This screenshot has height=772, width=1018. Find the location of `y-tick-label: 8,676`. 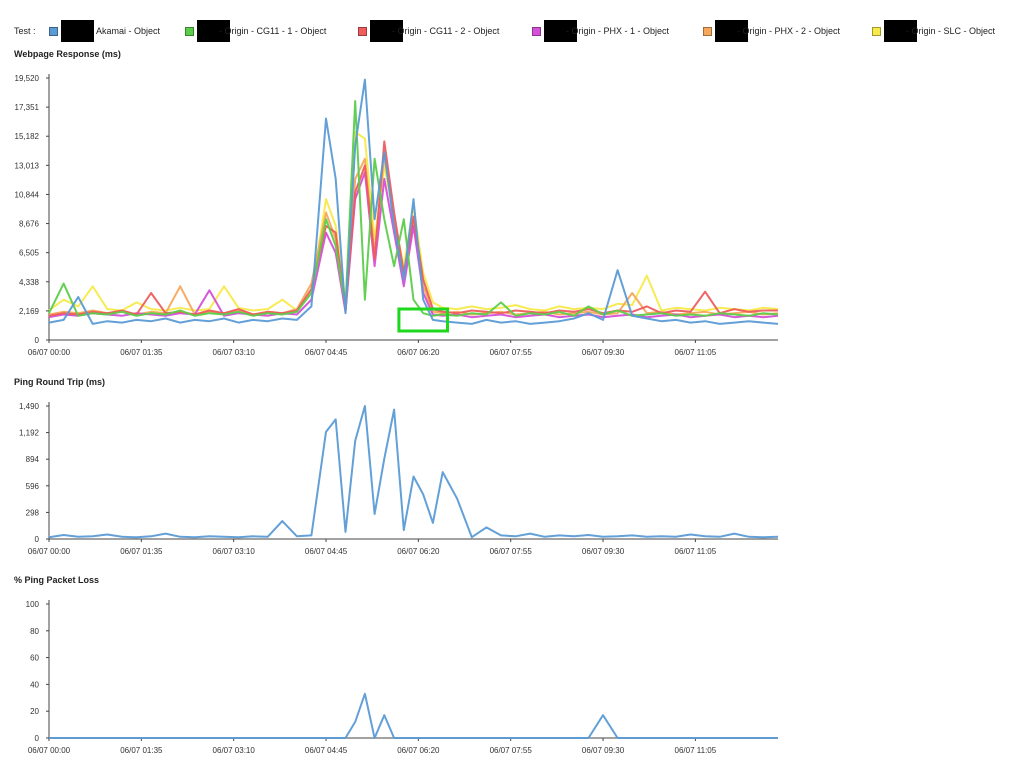

y-tick-label: 8,676 is located at coordinates (29, 224).